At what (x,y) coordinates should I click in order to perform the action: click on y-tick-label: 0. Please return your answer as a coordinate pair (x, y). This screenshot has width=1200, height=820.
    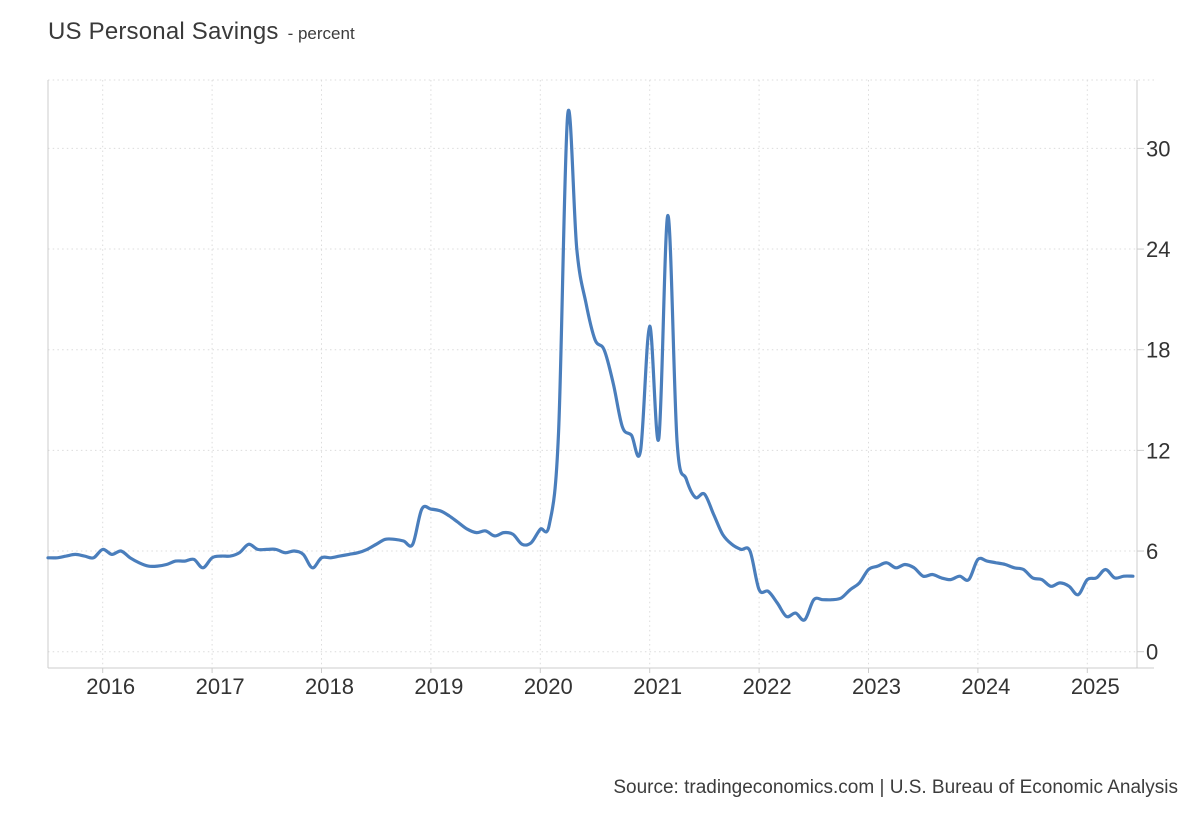
    Looking at the image, I should click on (1152, 652).